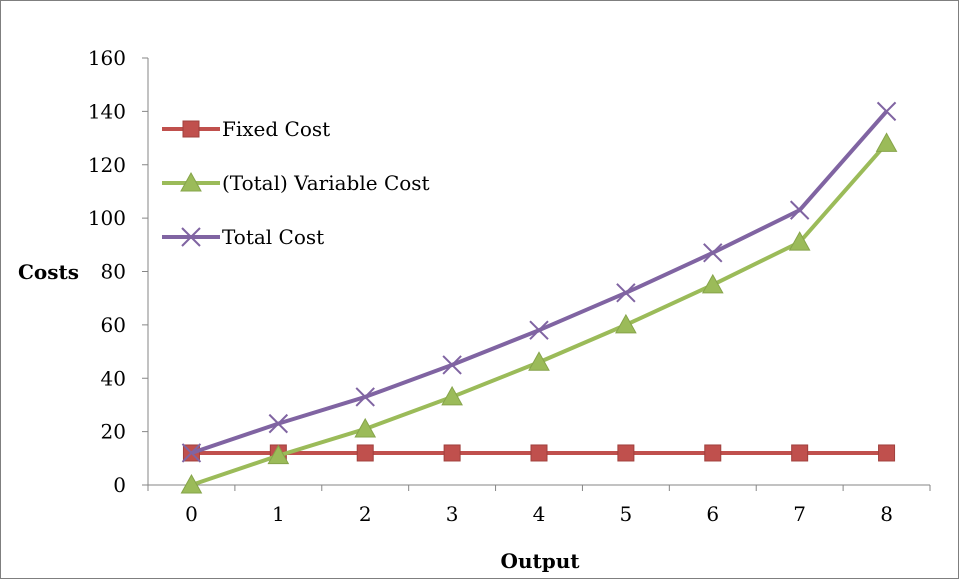 The width and height of the screenshot is (959, 579). What do you see at coordinates (48, 272) in the screenshot?
I see `y-axis-title: Costs` at bounding box center [48, 272].